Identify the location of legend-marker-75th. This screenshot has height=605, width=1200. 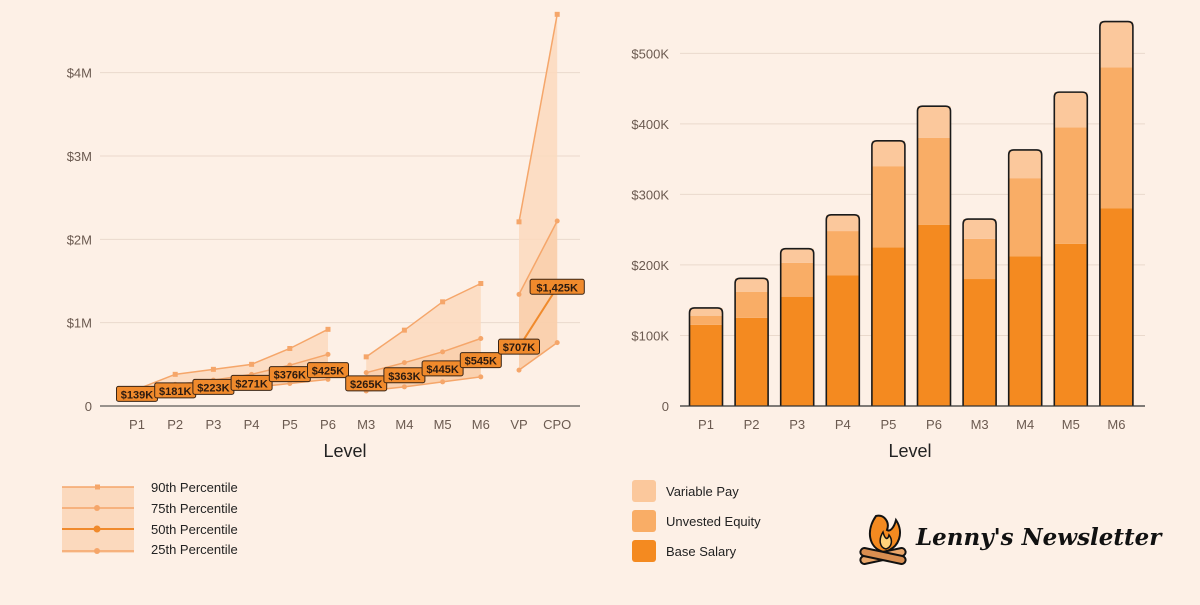
(97, 508).